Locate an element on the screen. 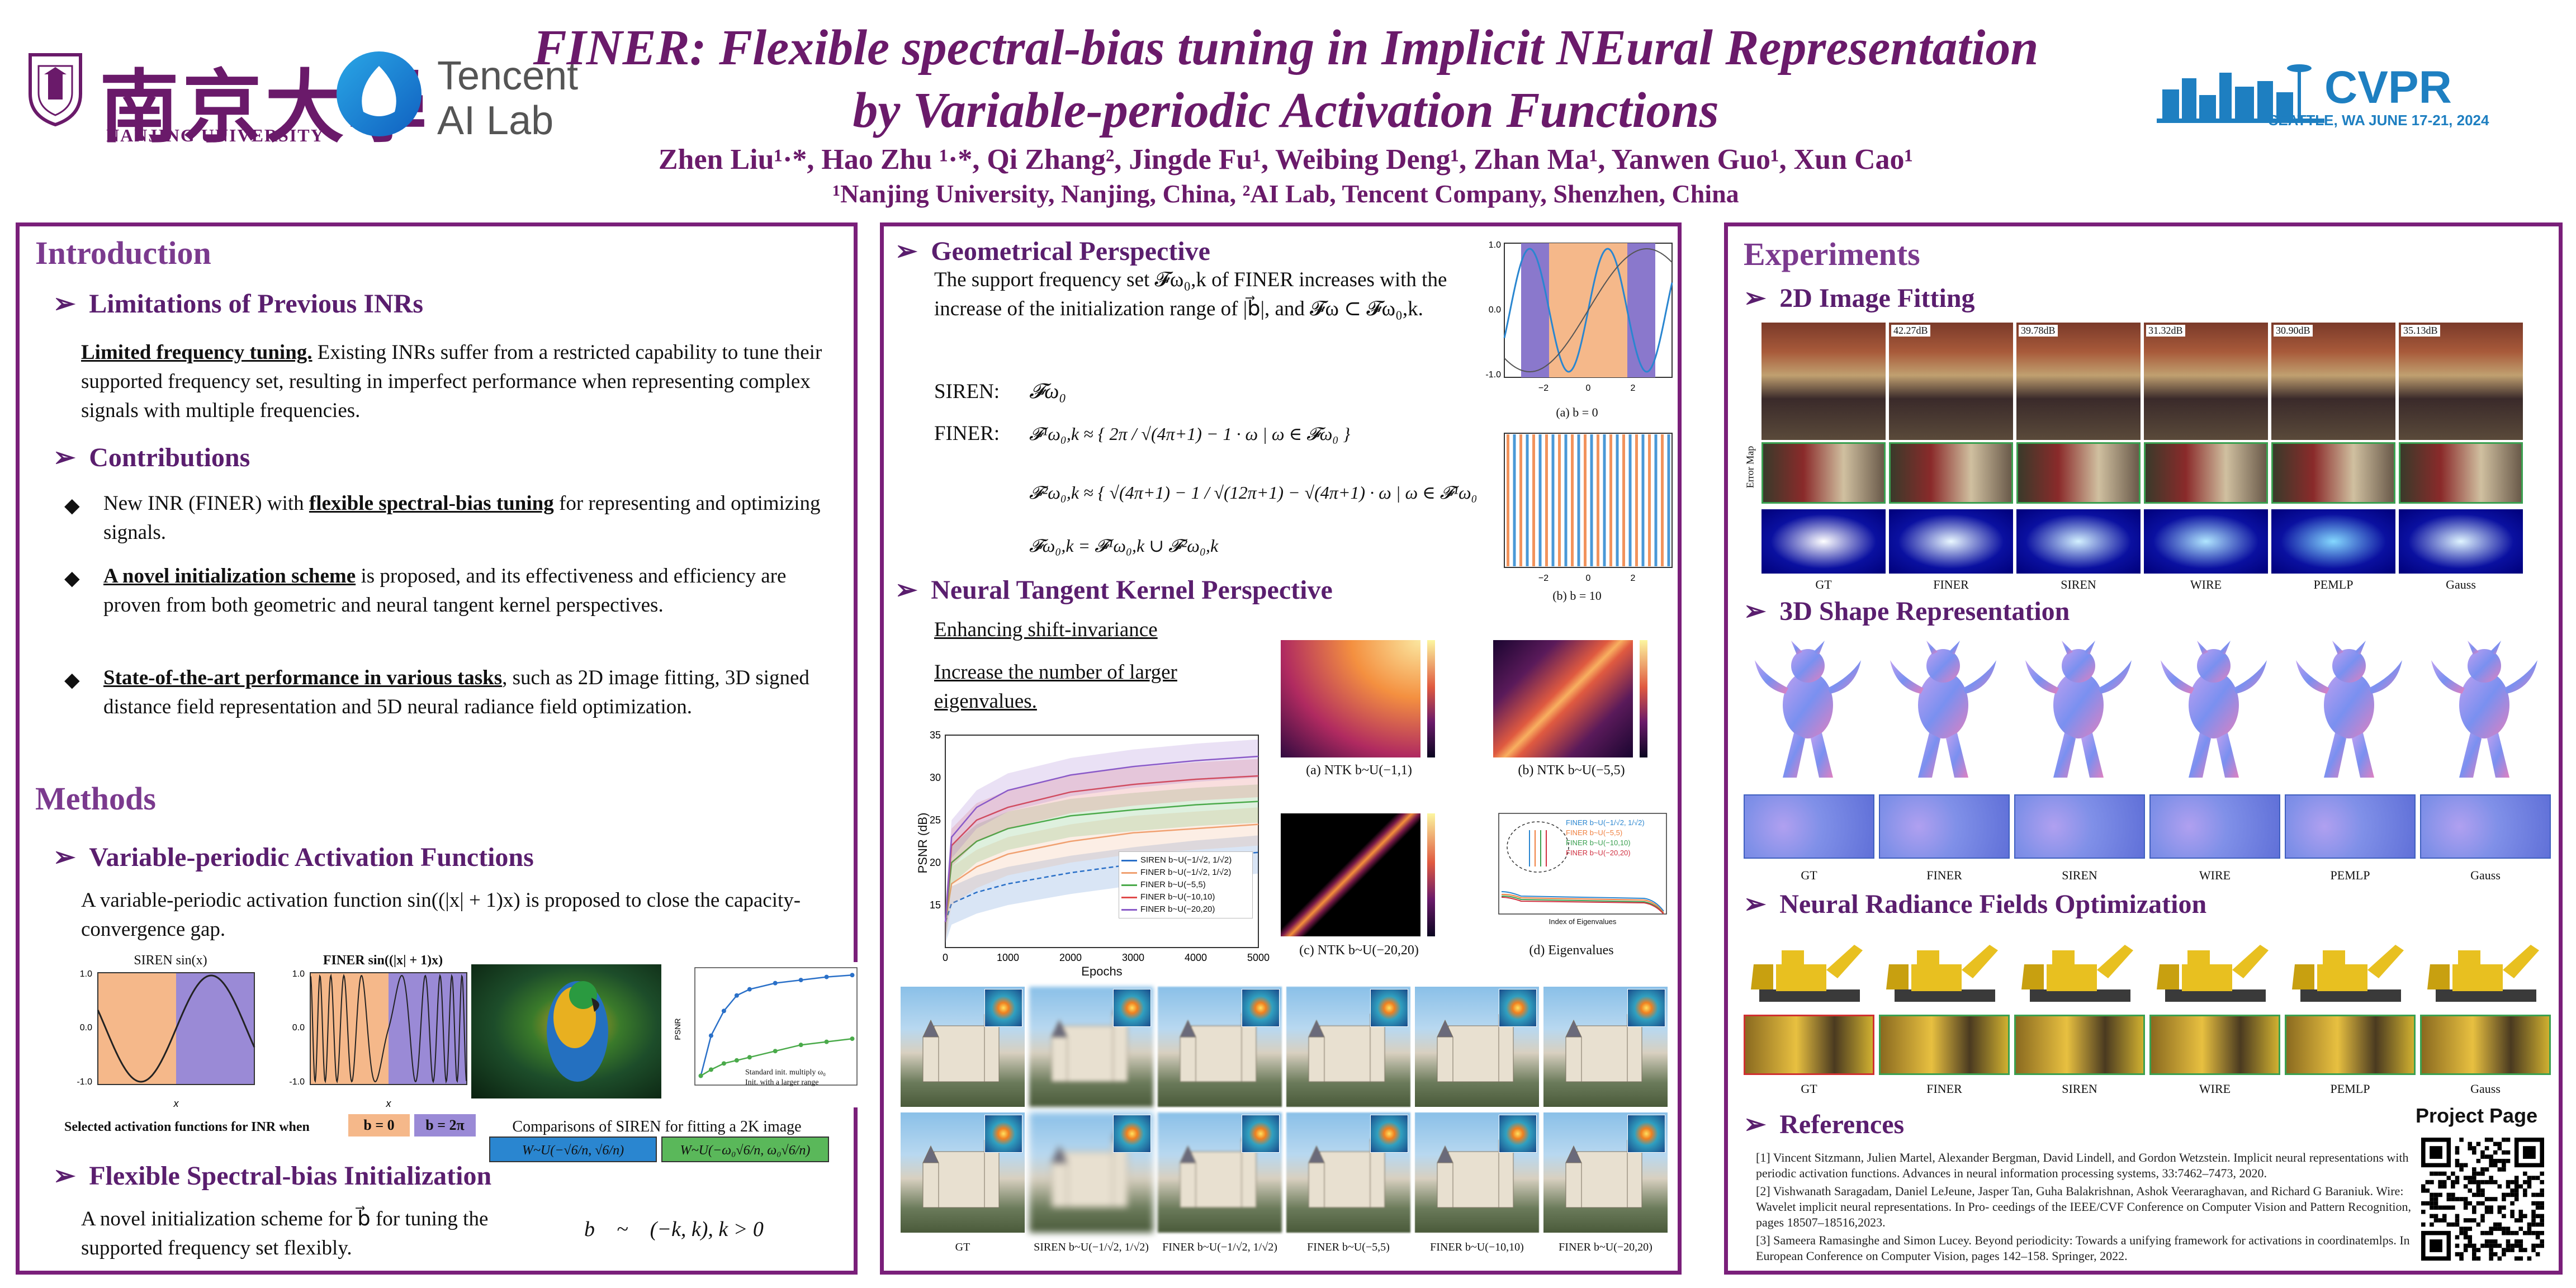 The height and width of the screenshot is (1288, 2576). nerf-labels: GT FINER SIREN WIRE PEMLP Gauss is located at coordinates (2149, 1090).